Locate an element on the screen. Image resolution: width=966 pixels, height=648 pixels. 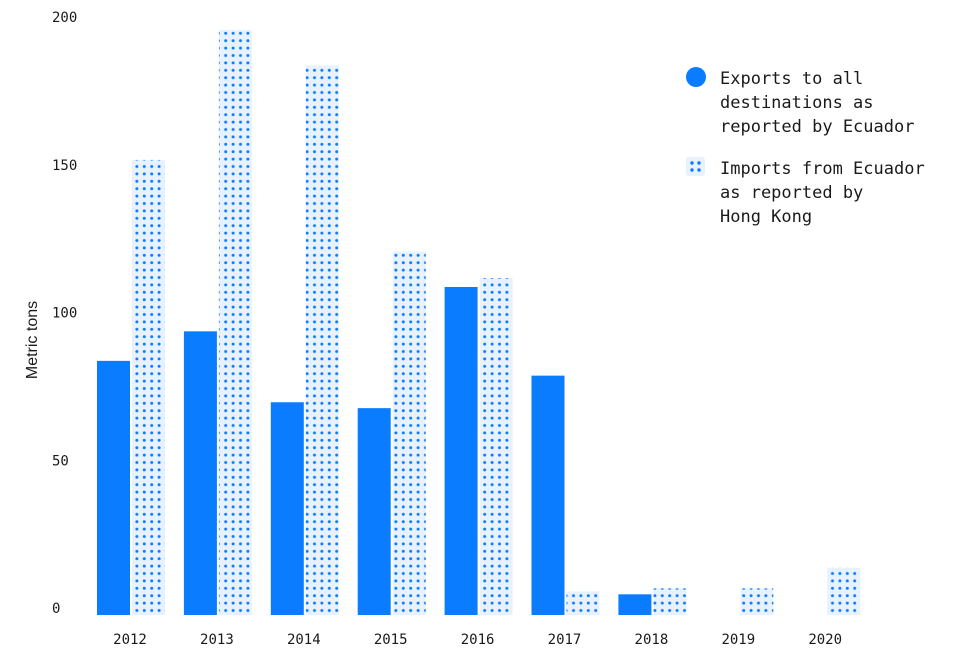
x-tick-label: 2012 is located at coordinates (130, 640).